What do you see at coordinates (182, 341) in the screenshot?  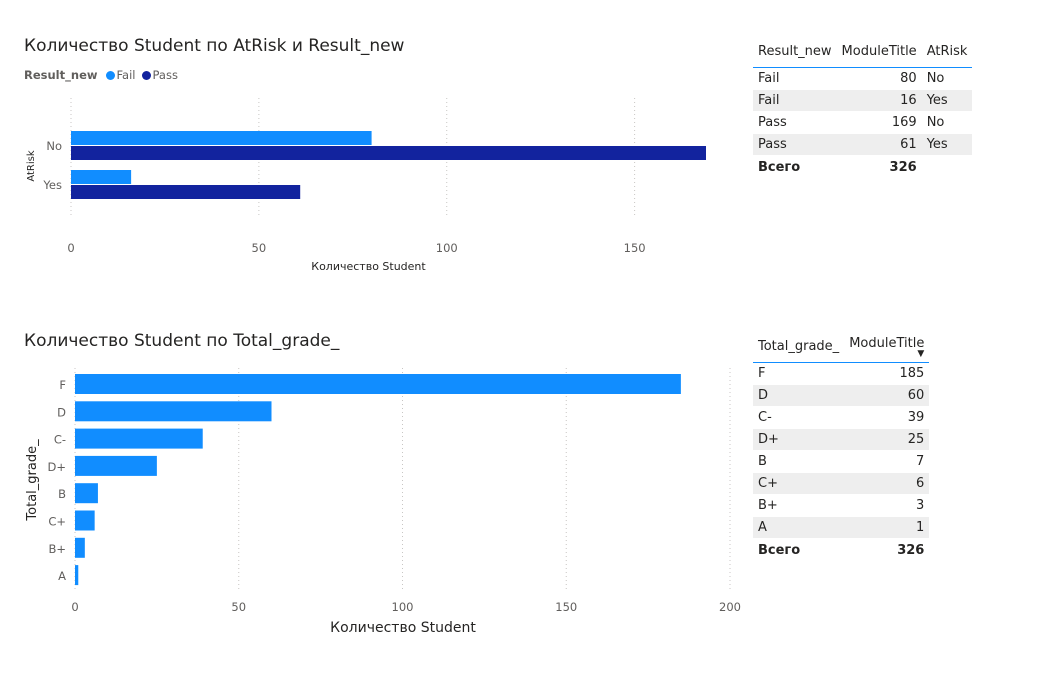 I see `chart2-title: Количество Student по Total_grade_` at bounding box center [182, 341].